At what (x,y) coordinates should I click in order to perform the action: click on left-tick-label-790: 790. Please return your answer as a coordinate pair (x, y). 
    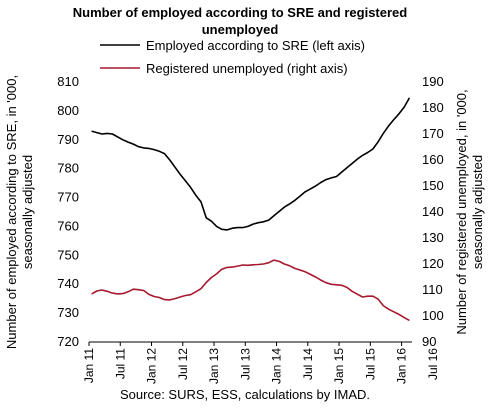
    Looking at the image, I should click on (68, 139).